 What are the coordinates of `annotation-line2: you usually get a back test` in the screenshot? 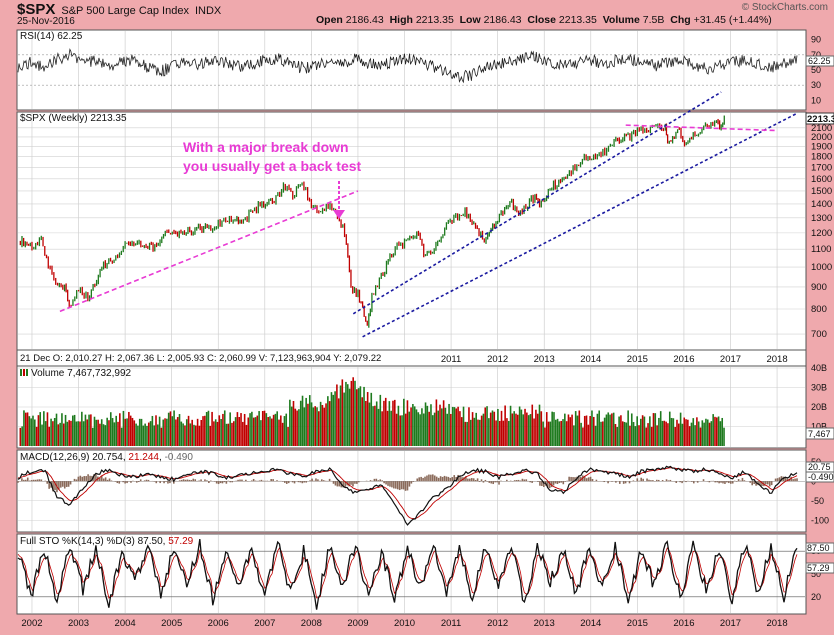 It's located at (272, 166).